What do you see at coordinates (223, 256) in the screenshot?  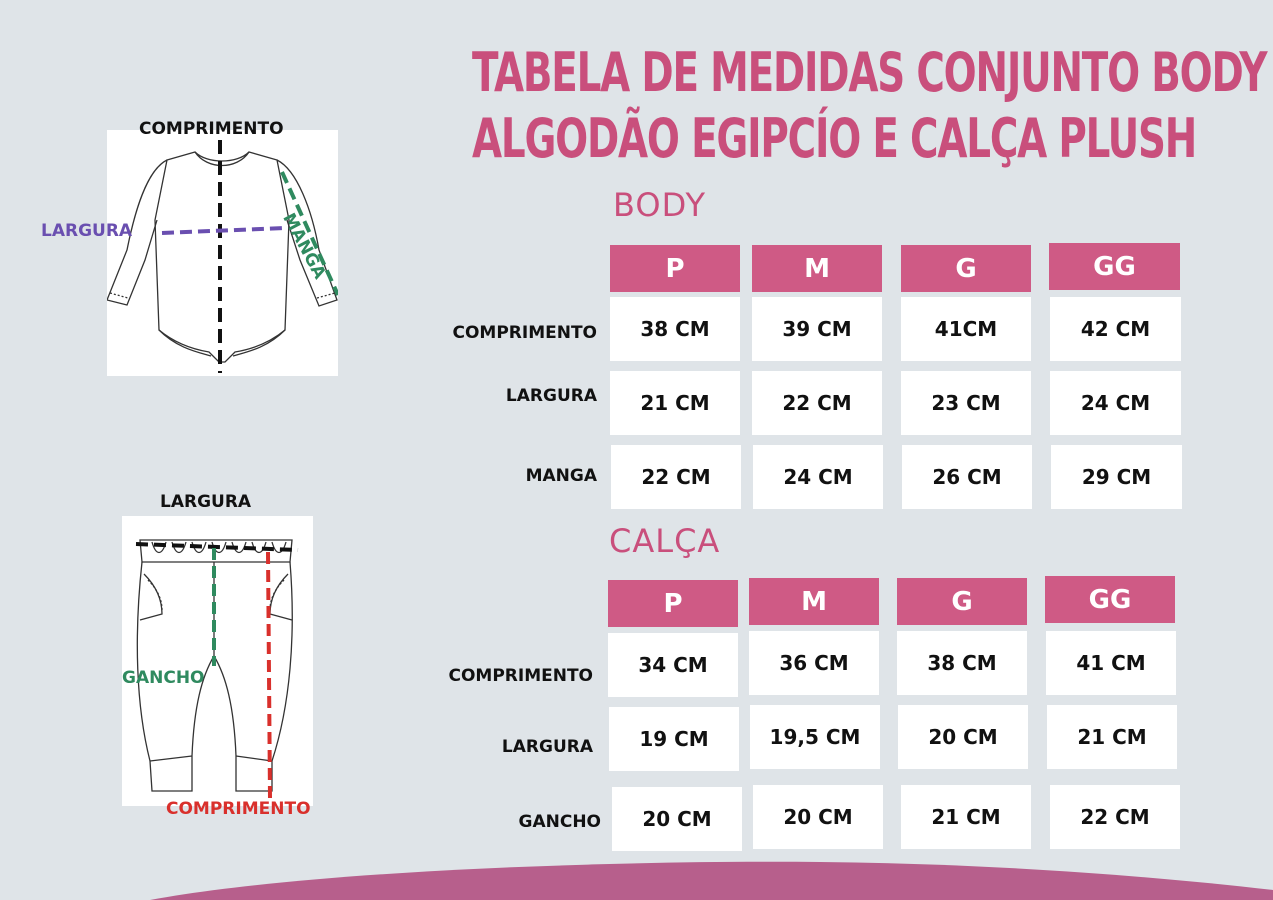 I see `bodysuit-drawing` at bounding box center [223, 256].